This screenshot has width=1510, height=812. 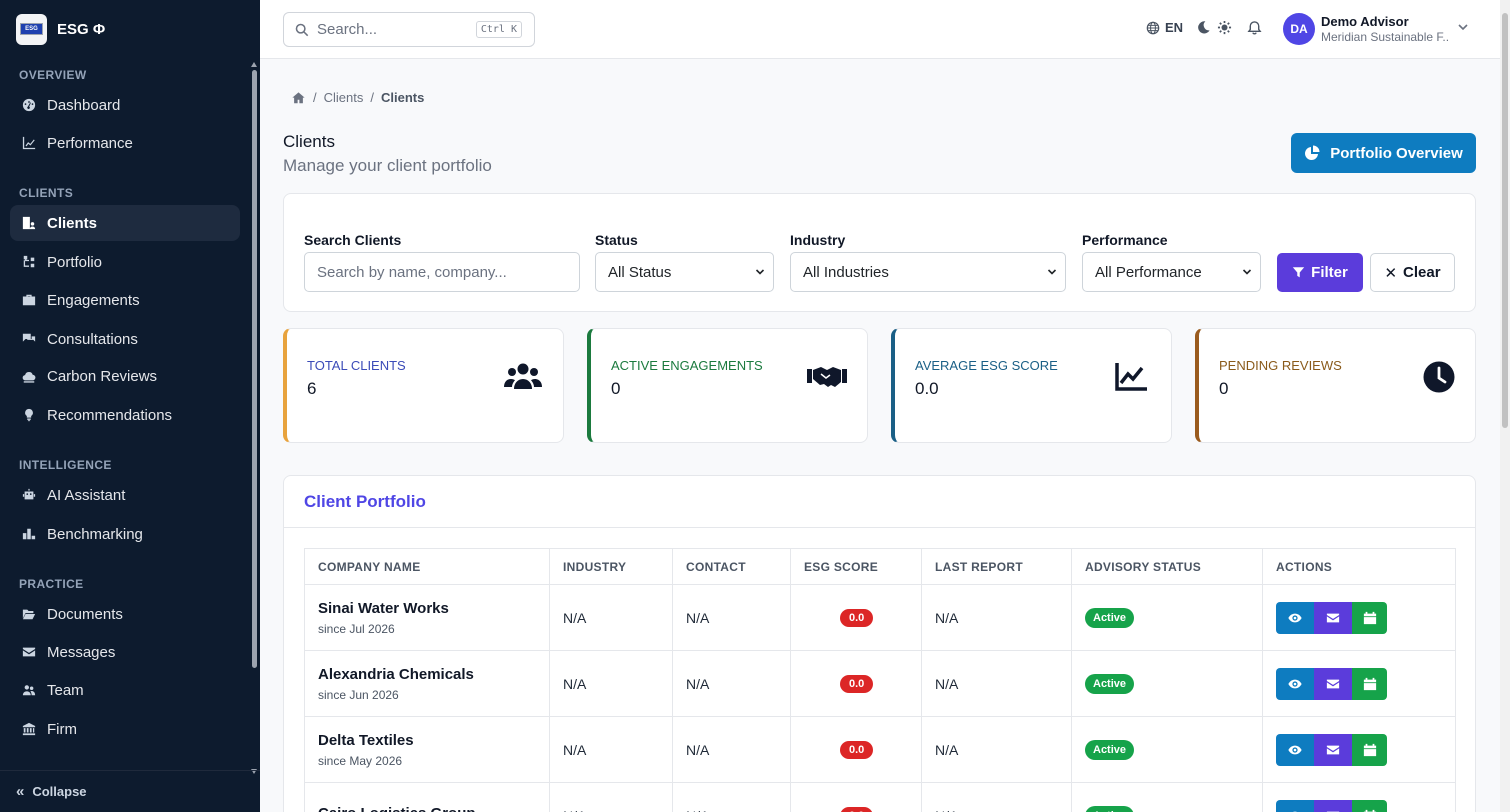 What do you see at coordinates (343, 97) in the screenshot?
I see `breadcrumb-parent-link: Clients` at bounding box center [343, 97].